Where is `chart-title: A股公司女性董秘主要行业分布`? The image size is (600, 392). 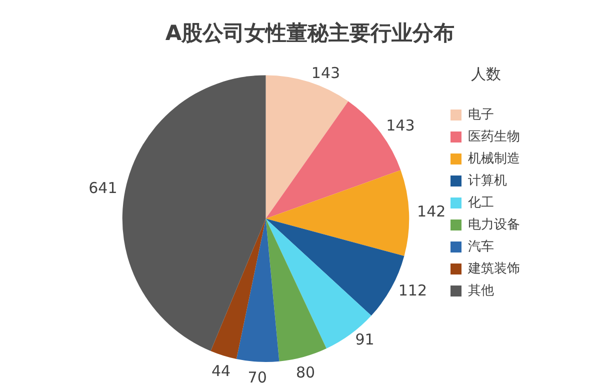 chart-title: A股公司女性董秘主要行业分布 is located at coordinates (310, 33).